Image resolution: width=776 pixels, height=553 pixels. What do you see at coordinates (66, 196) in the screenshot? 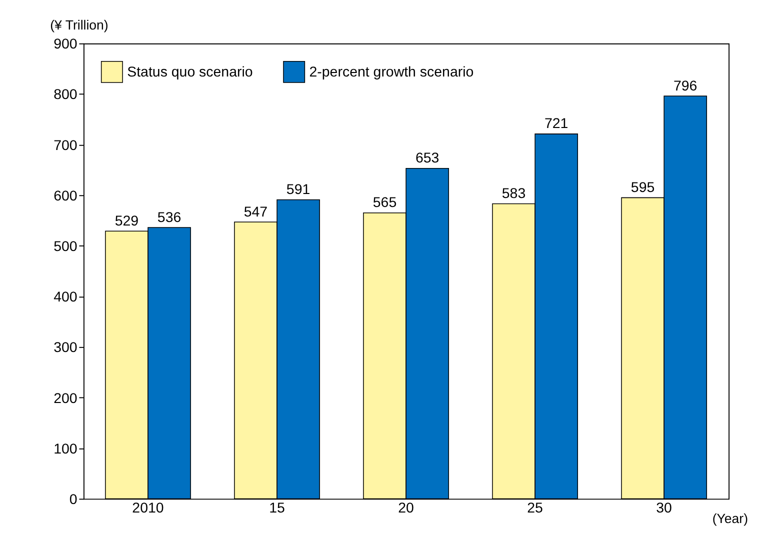
I see `y-tick-label: 600` at bounding box center [66, 196].